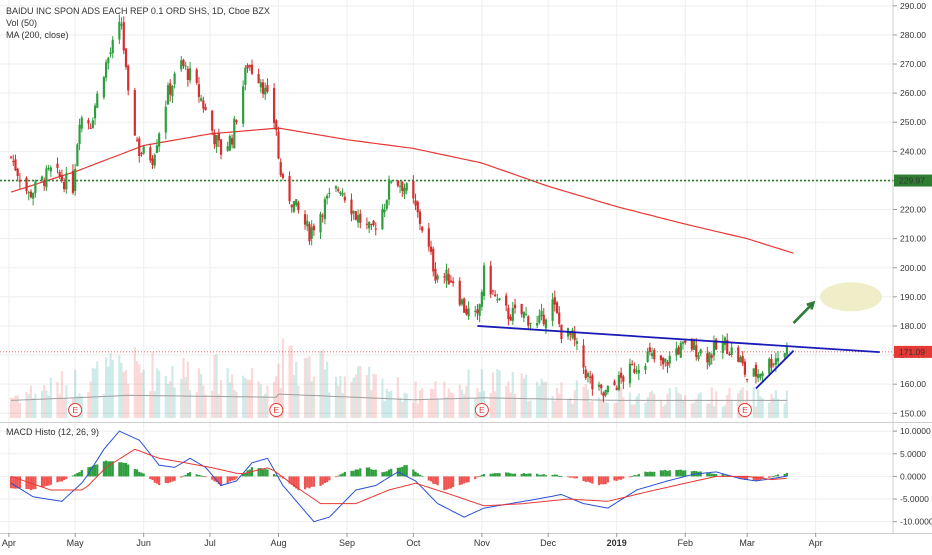  What do you see at coordinates (913, 180) in the screenshot?
I see `support-level-label-bg` at bounding box center [913, 180].